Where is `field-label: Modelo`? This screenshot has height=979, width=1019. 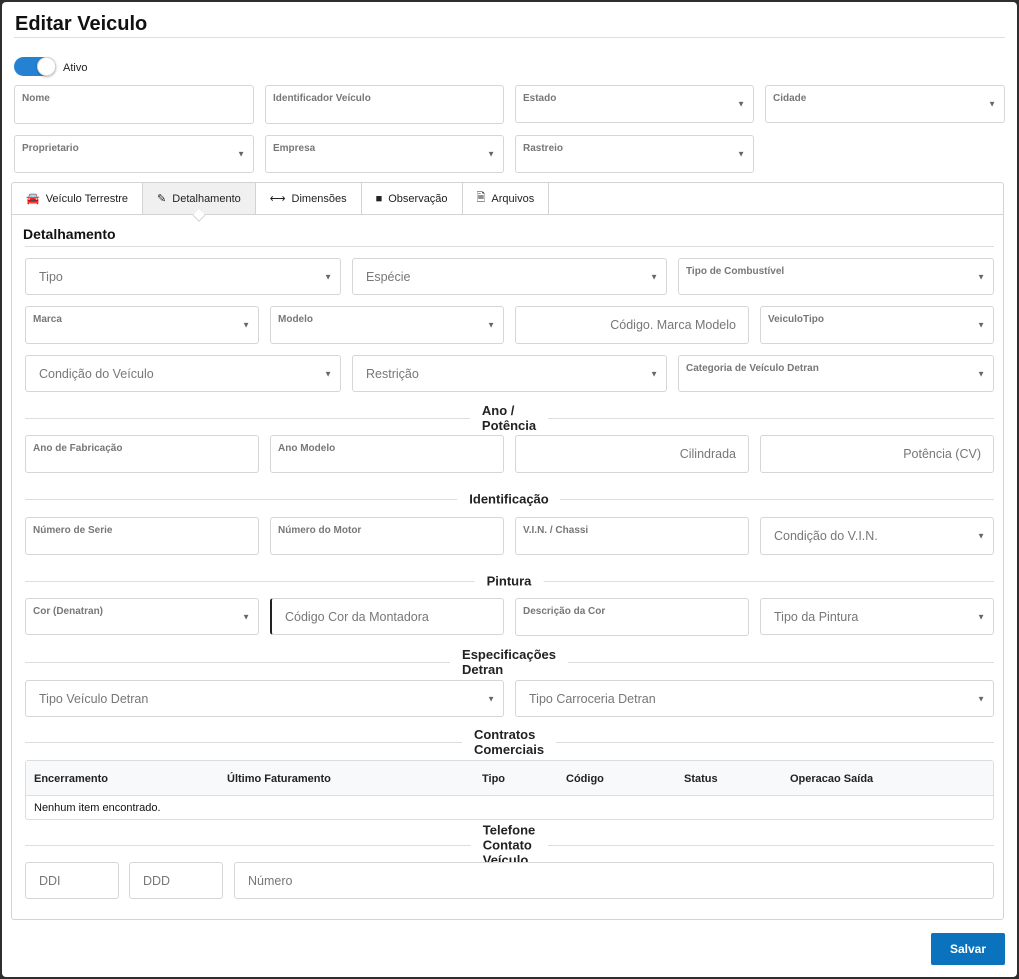 field-label: Modelo is located at coordinates (295, 319).